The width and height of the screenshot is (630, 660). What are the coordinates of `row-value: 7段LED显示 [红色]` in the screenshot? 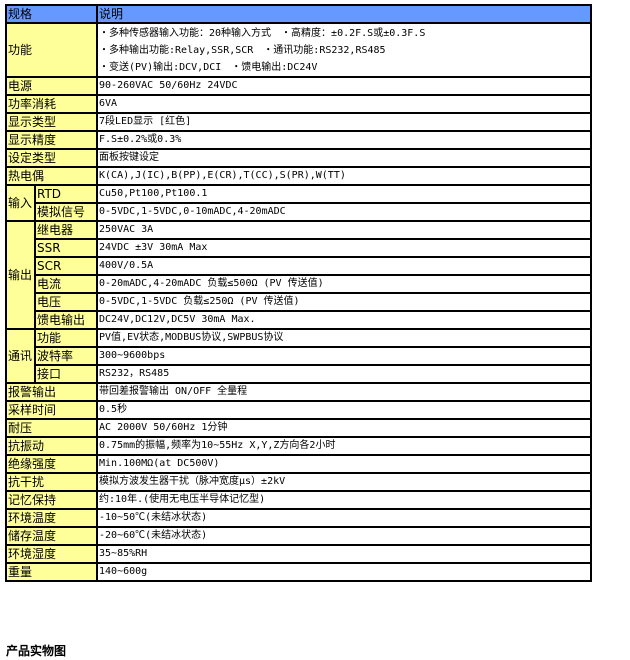 It's located at (344, 122).